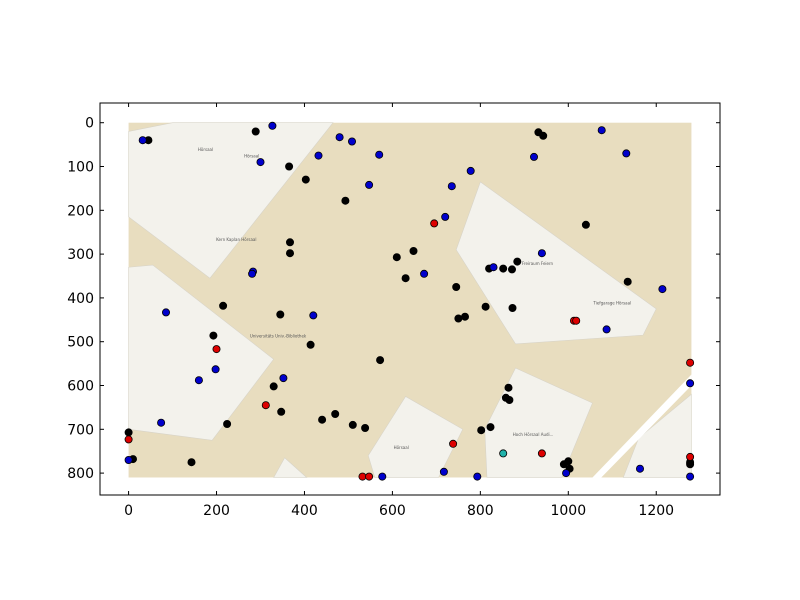  Describe the element at coordinates (611, 302) in the screenshot. I see `map-label: Tiefgarage Hörsaal` at that location.